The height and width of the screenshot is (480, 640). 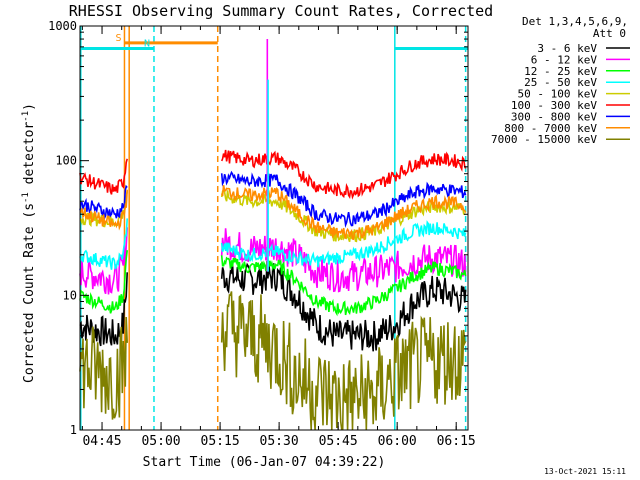 What do you see at coordinates (338, 441) in the screenshot?
I see `x-tick-label: 05:45` at bounding box center [338, 441].